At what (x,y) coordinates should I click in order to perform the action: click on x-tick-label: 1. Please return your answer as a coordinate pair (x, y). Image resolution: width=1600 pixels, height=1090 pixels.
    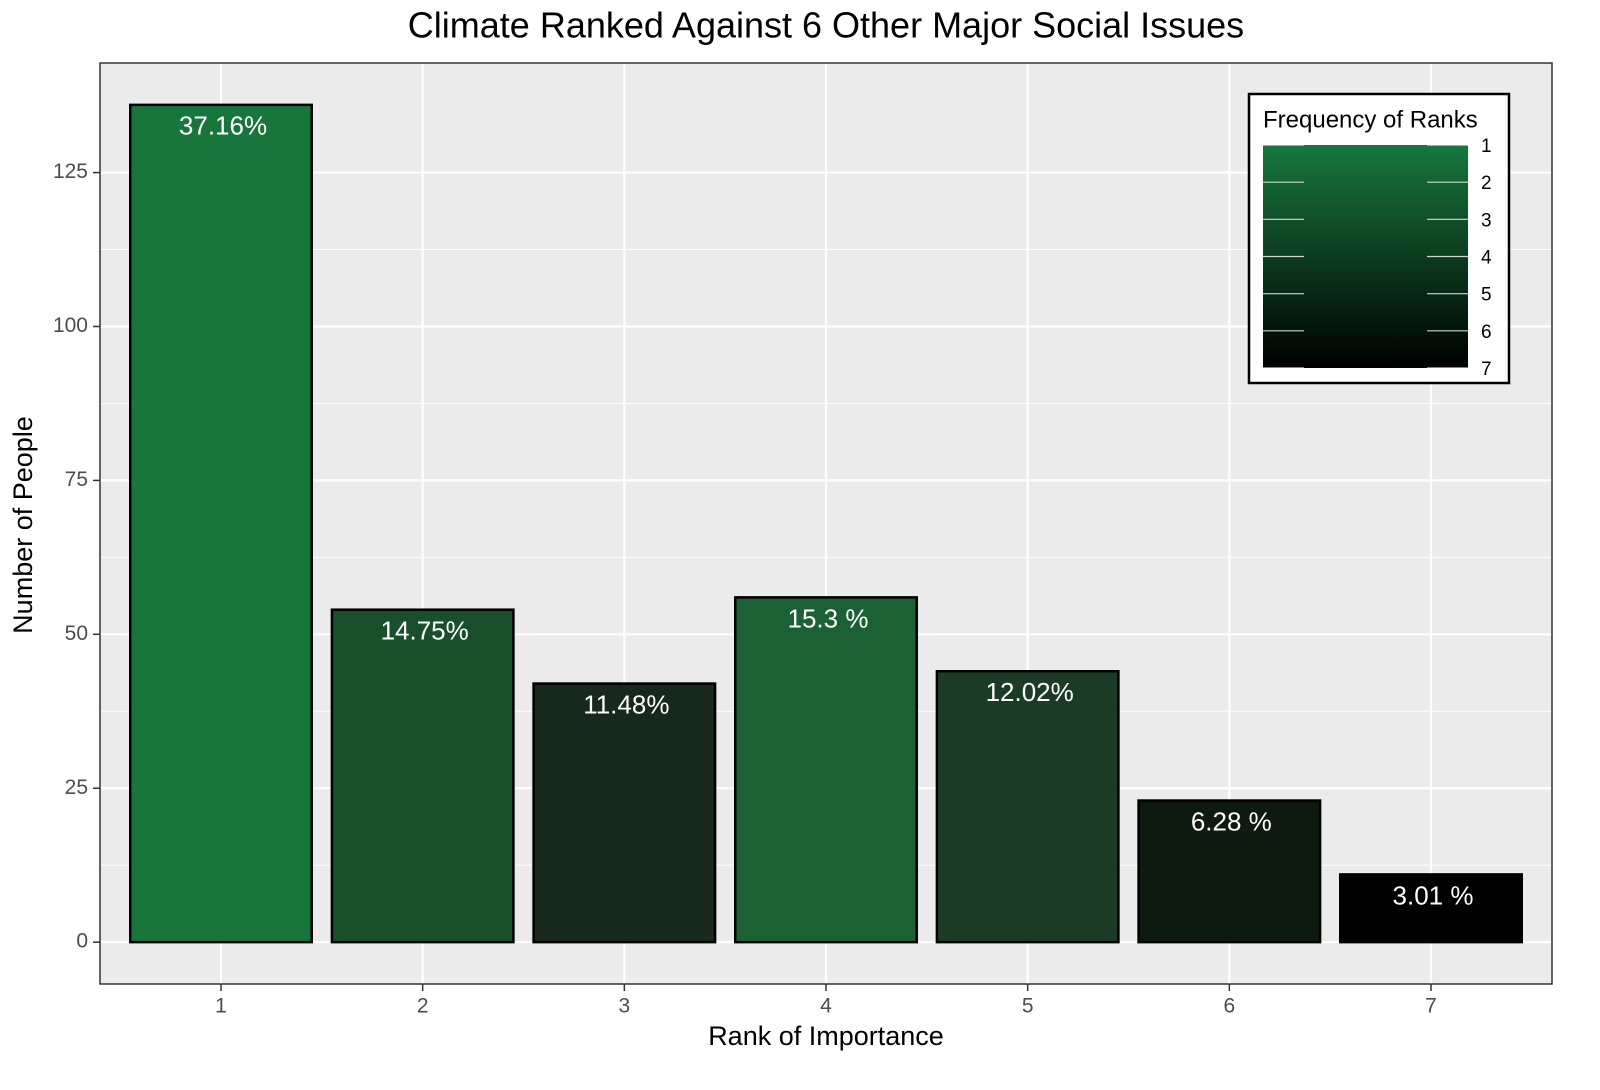
    Looking at the image, I should click on (221, 1006).